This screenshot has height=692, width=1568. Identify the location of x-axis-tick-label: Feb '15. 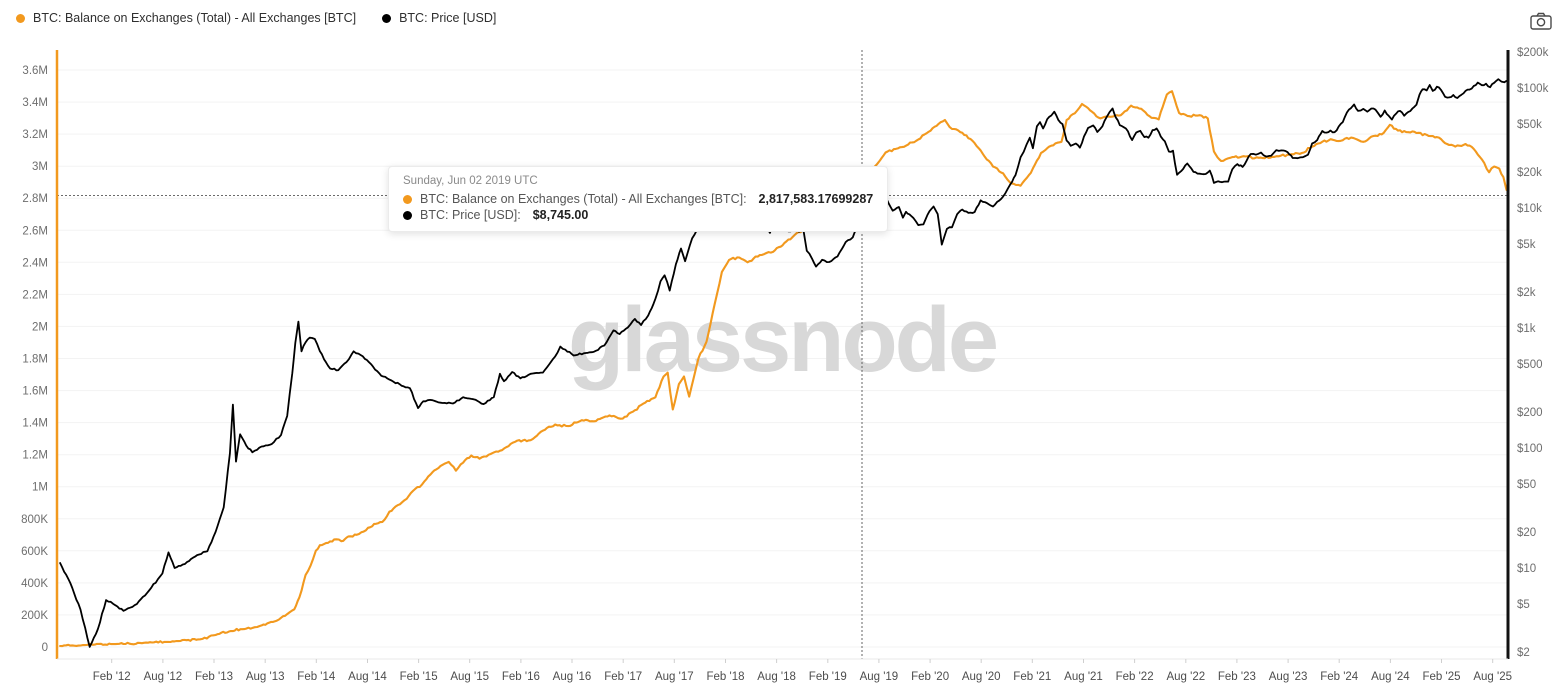
(419, 677).